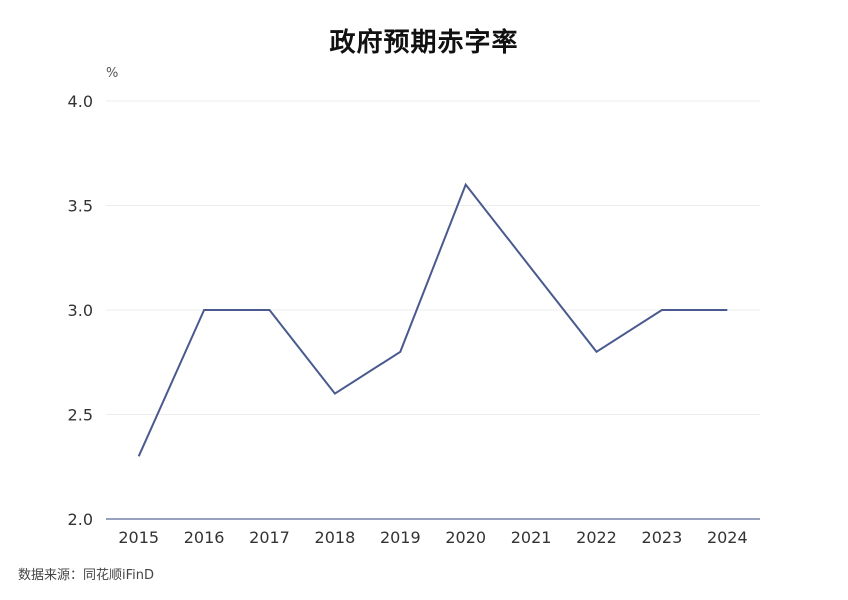 Image resolution: width=848 pixels, height=600 pixels. What do you see at coordinates (727, 537) in the screenshot?
I see `x-tick-label: 2024` at bounding box center [727, 537].